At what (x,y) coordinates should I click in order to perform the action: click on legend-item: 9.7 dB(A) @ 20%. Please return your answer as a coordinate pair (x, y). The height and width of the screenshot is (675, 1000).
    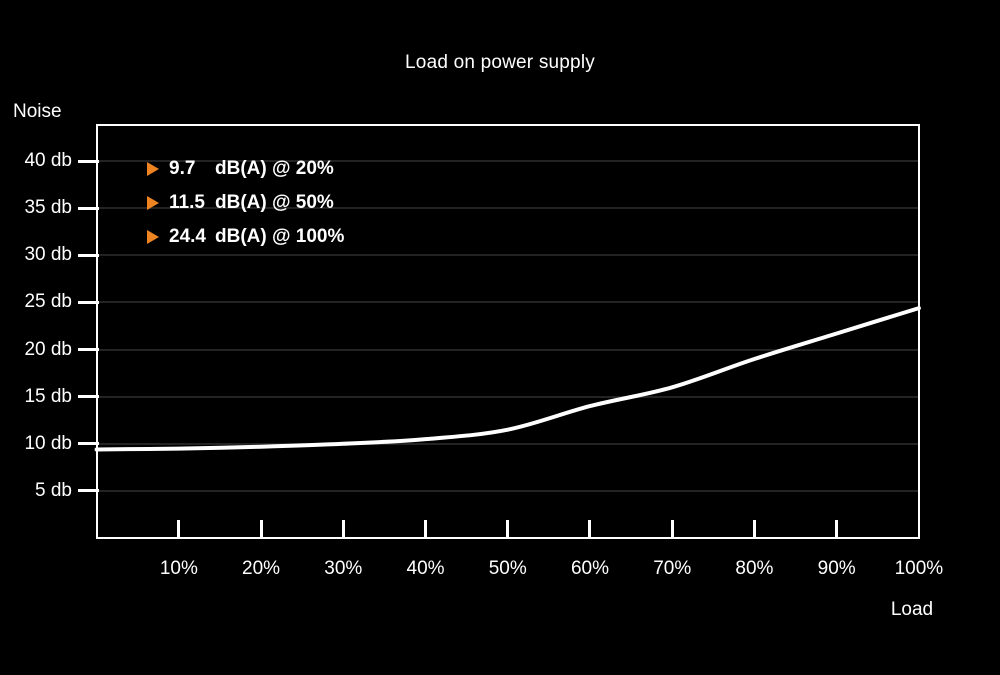
    Looking at the image, I should click on (245, 169).